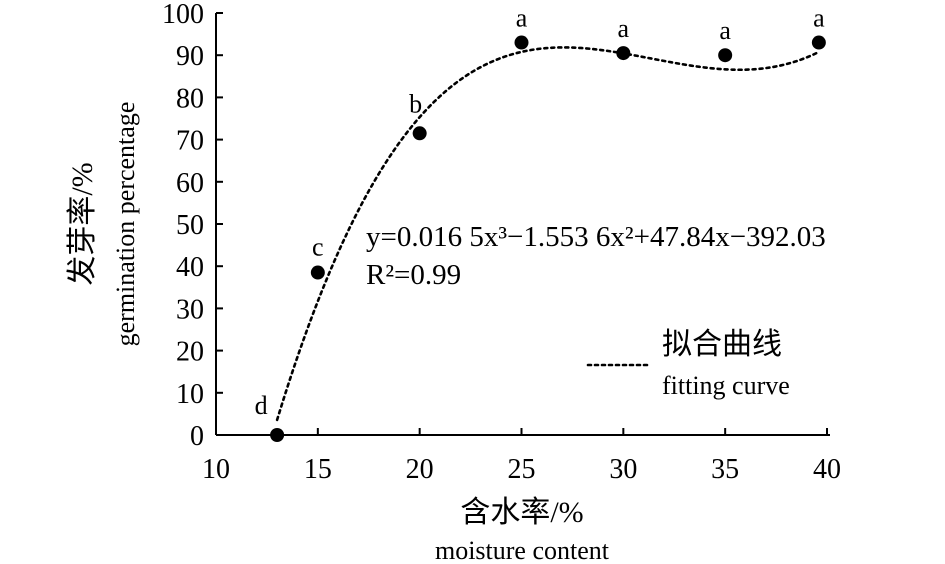  I want to click on x-tick-label: 15, so click(318, 469).